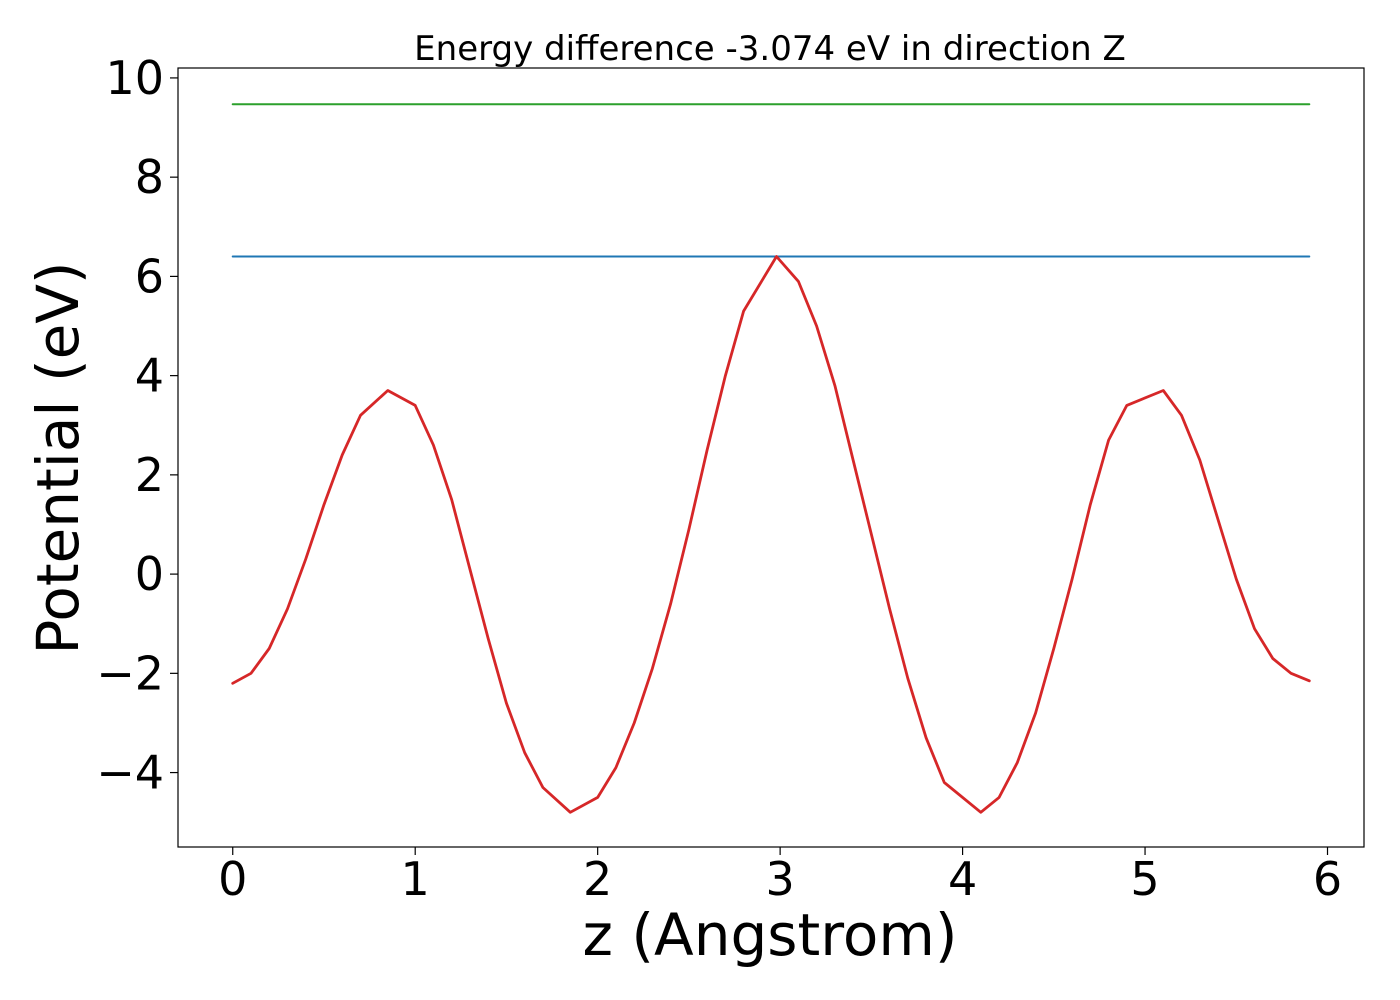 This screenshot has height=1000, width=1400. I want to click on y-tick-label: 8, so click(149, 177).